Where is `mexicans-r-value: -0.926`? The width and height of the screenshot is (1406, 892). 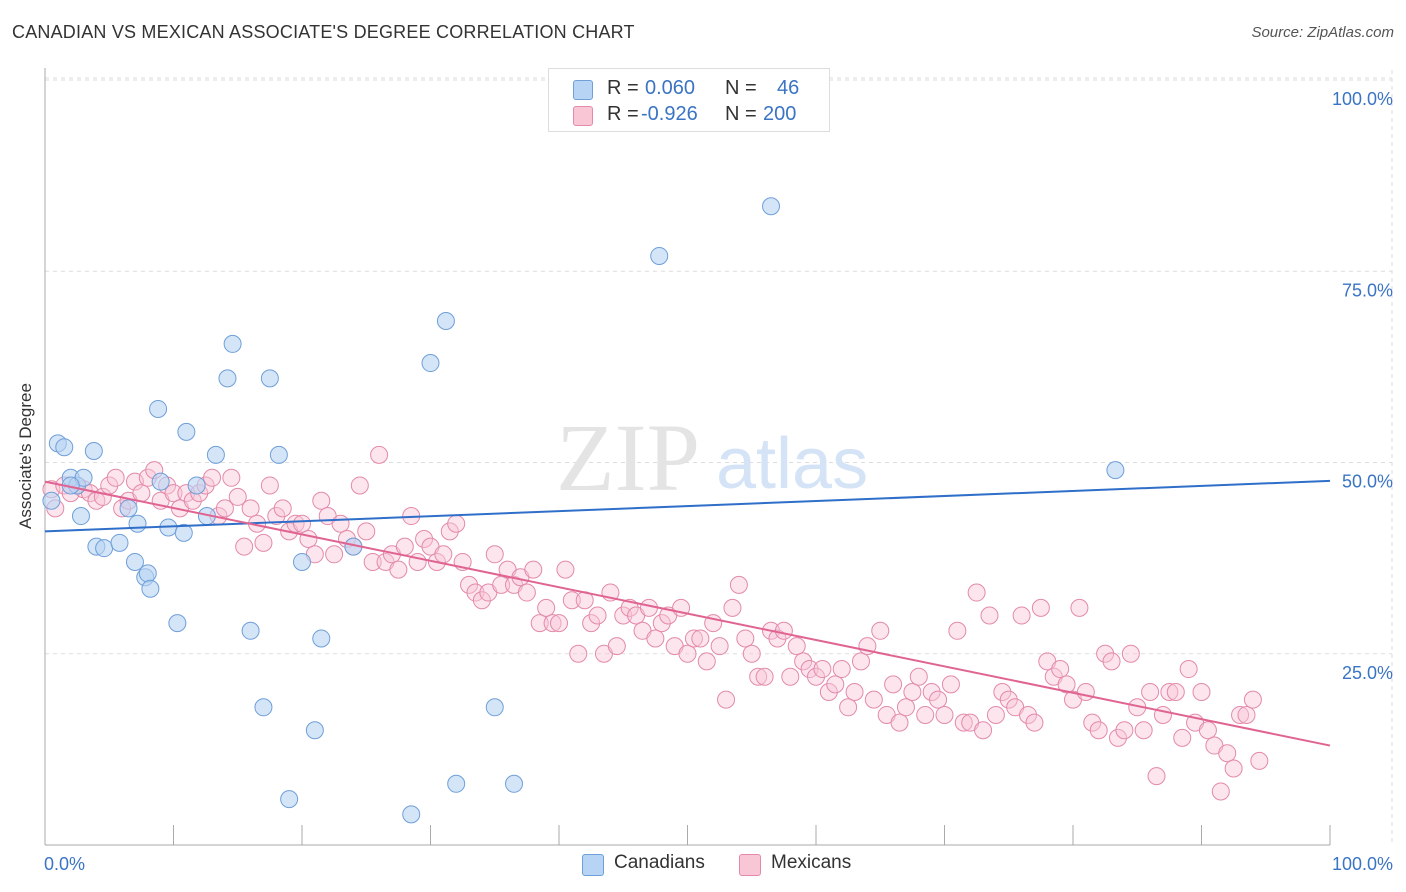
mexicans-r-value: -0.926 is located at coordinates (669, 114).